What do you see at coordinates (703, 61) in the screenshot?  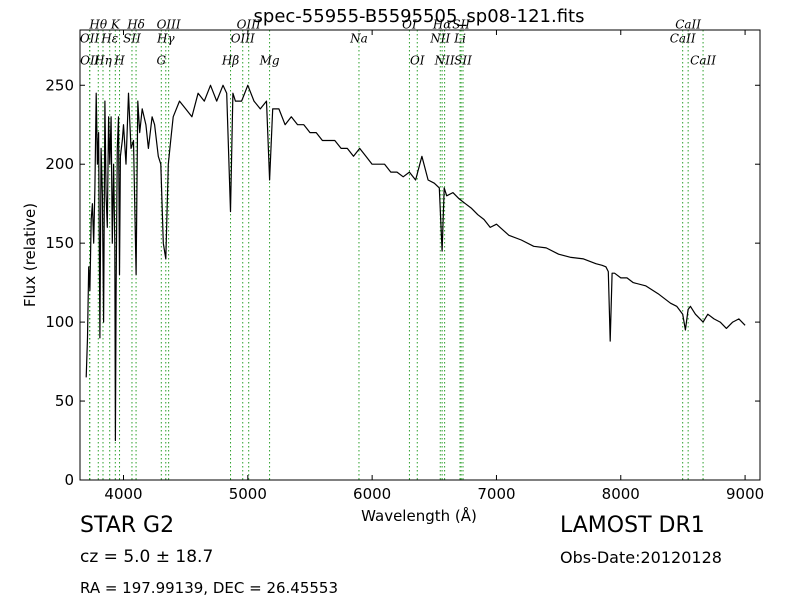 I see `line-label-27: CaII` at bounding box center [703, 61].